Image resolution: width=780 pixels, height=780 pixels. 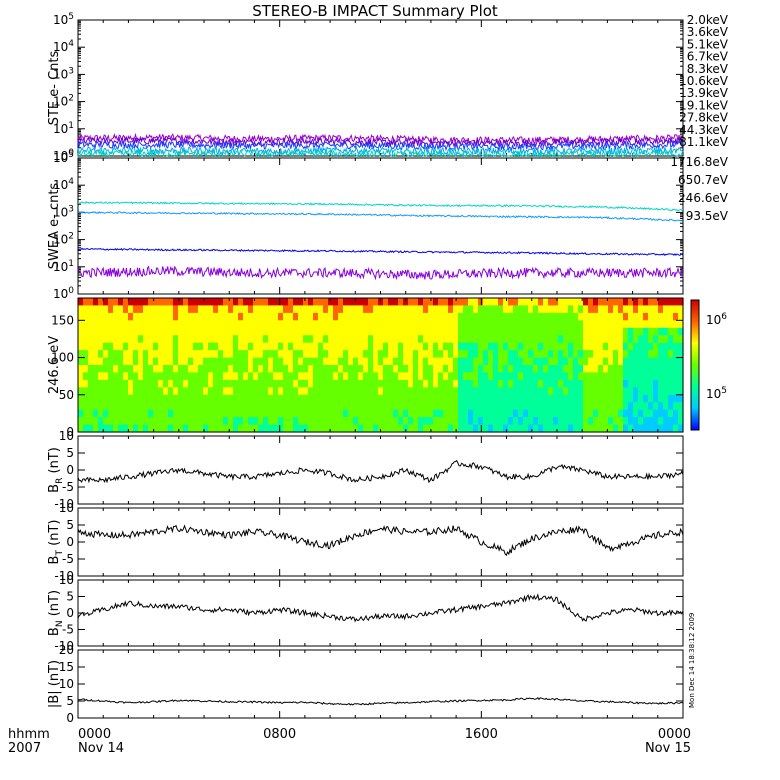 What do you see at coordinates (54, 365) in the screenshot?
I see `pad-ylabel: 246.6 eV` at bounding box center [54, 365].